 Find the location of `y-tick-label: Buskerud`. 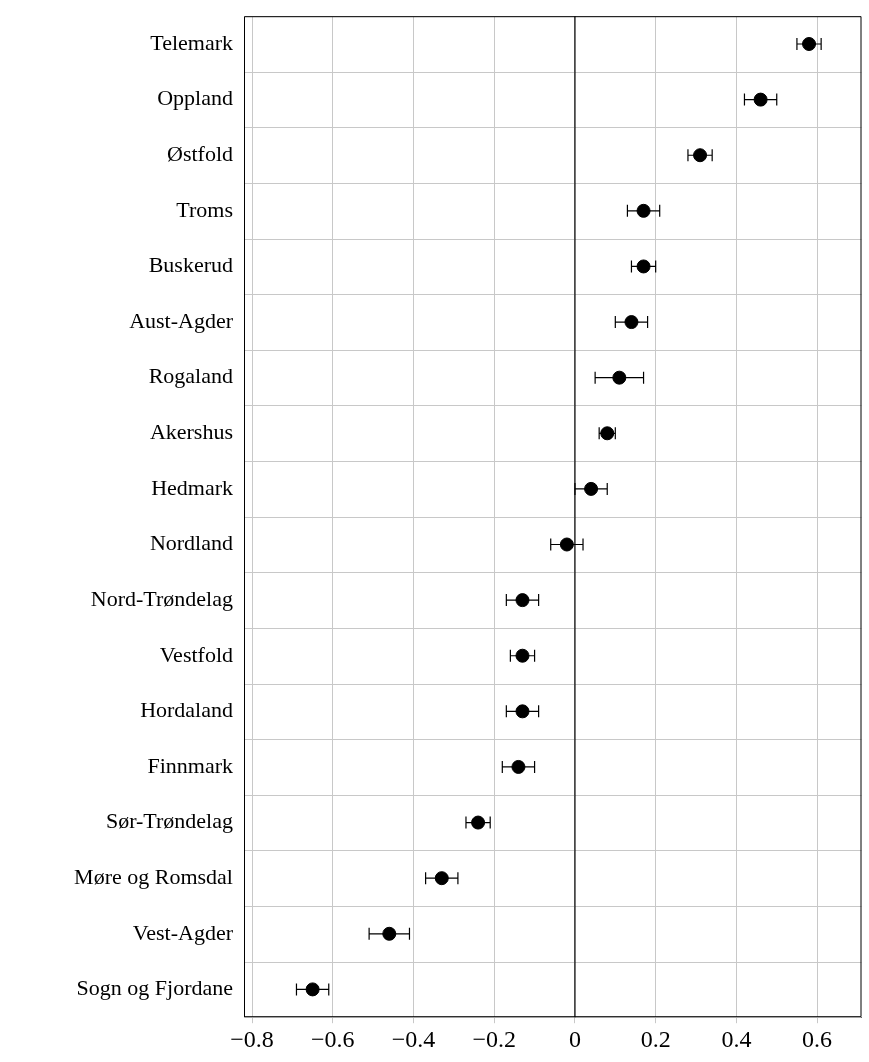

y-tick-label: Buskerud is located at coordinates (190, 265).